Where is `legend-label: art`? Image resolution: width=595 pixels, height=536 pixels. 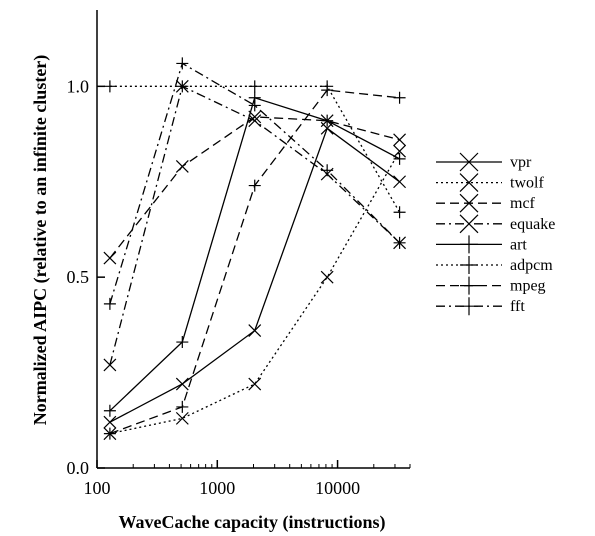 legend-label: art is located at coordinates (518, 244).